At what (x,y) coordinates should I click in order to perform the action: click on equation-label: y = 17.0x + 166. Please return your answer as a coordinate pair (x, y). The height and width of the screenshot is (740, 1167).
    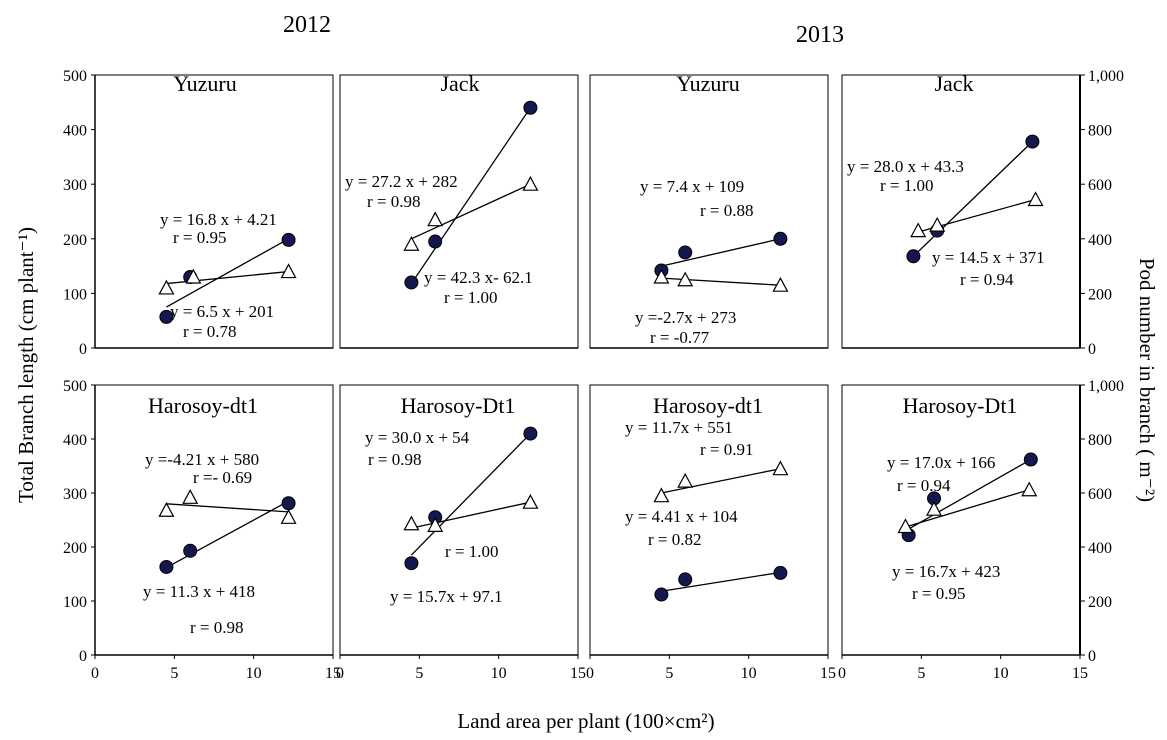
    Looking at the image, I should click on (941, 462).